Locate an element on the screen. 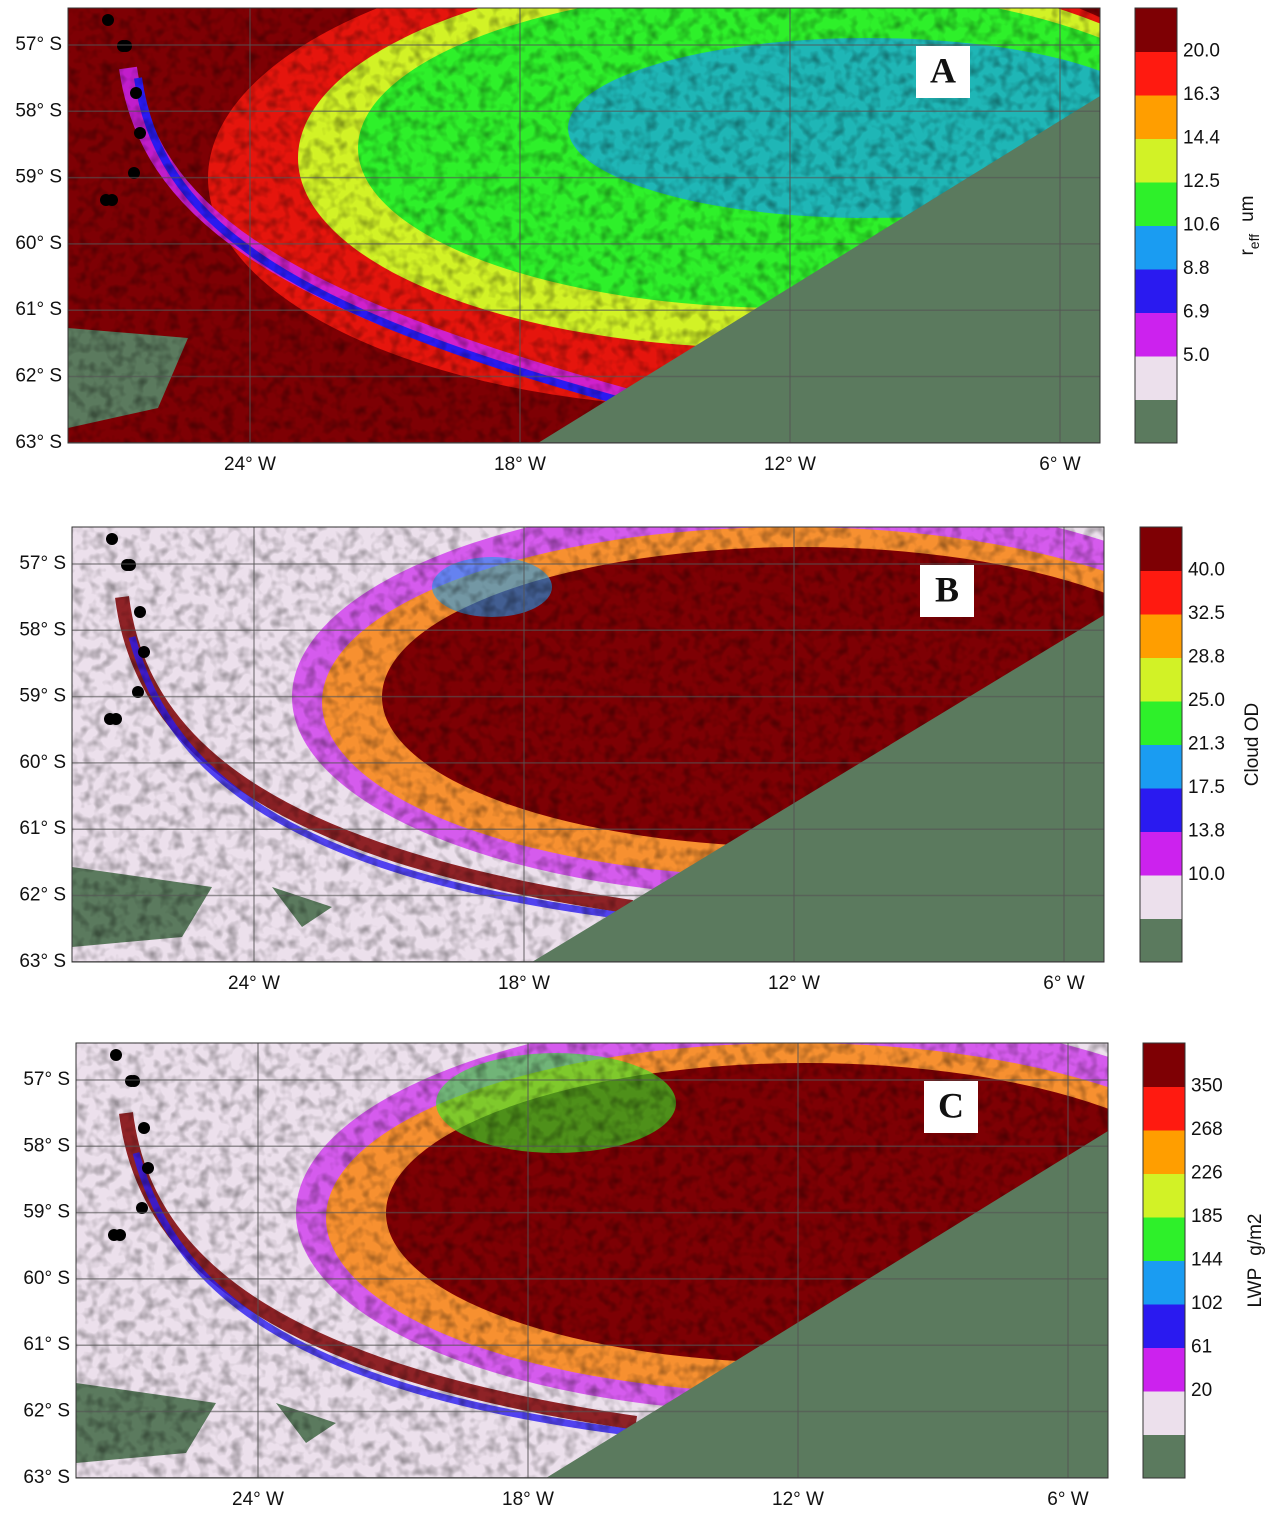 The width and height of the screenshot is (1270, 1515). colorbar-tick-label: 6.9 is located at coordinates (1196, 312).